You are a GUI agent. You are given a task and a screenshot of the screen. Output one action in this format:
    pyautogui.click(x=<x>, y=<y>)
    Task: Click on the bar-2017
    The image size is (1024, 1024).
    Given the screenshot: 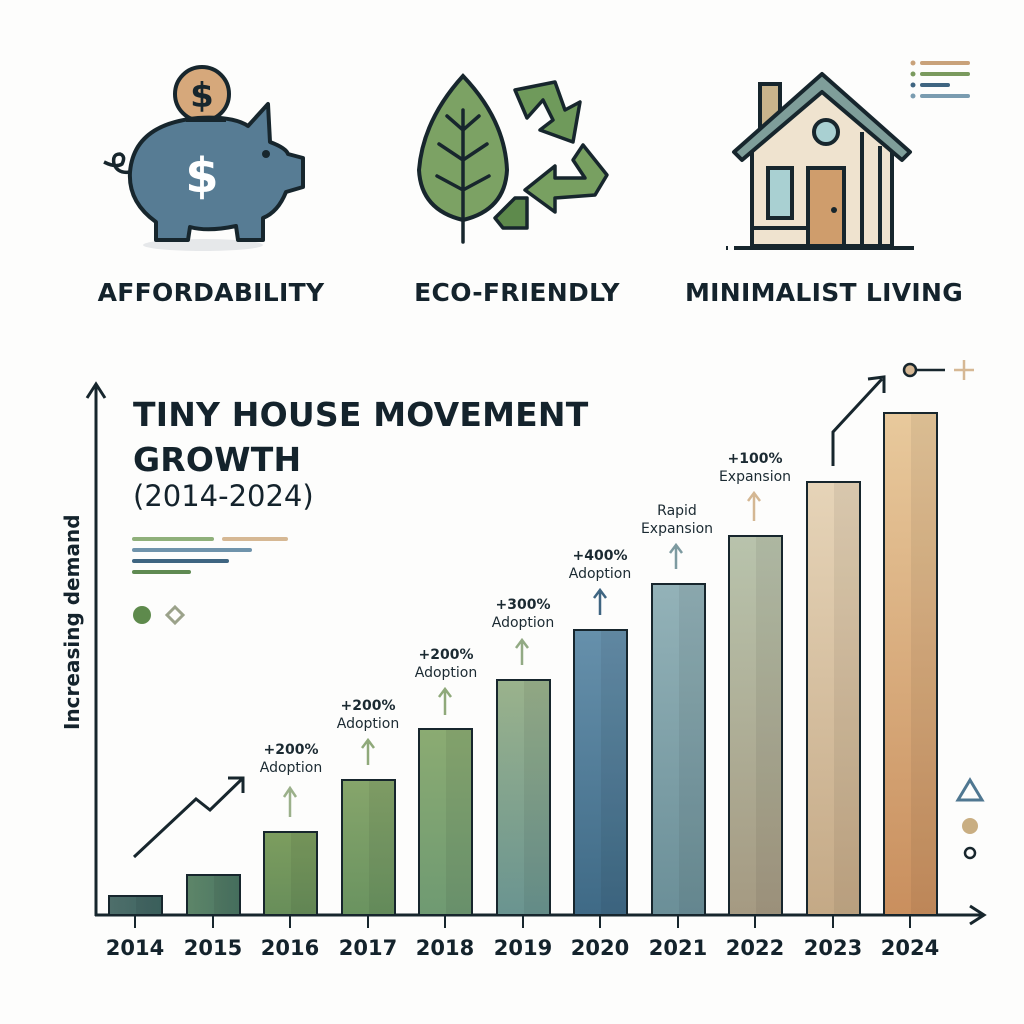 What is the action you would take?
    pyautogui.click(x=368, y=847)
    